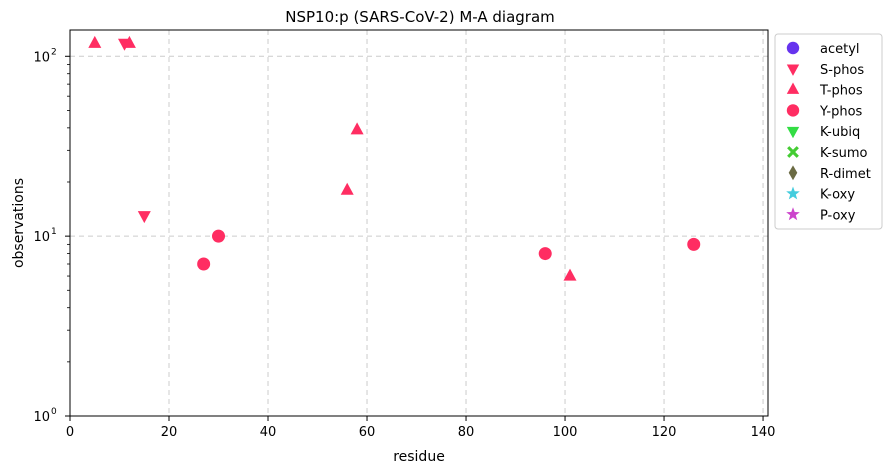 This screenshot has height=474, width=889. What do you see at coordinates (565, 432) in the screenshot?
I see `x-tick-label: 100` at bounding box center [565, 432].